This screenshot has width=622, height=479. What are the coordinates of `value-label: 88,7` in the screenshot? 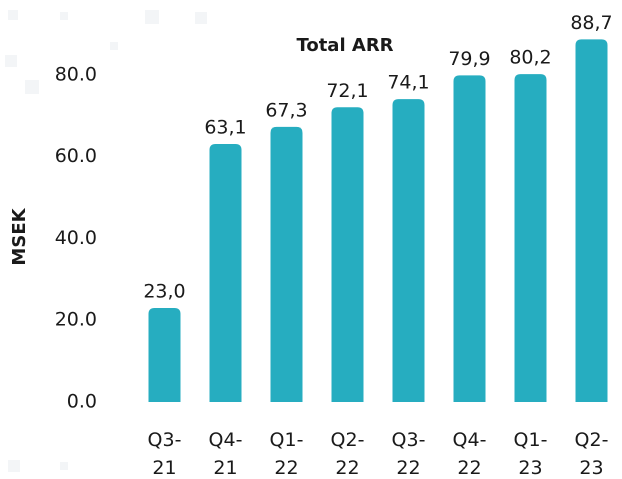 It's located at (591, 23).